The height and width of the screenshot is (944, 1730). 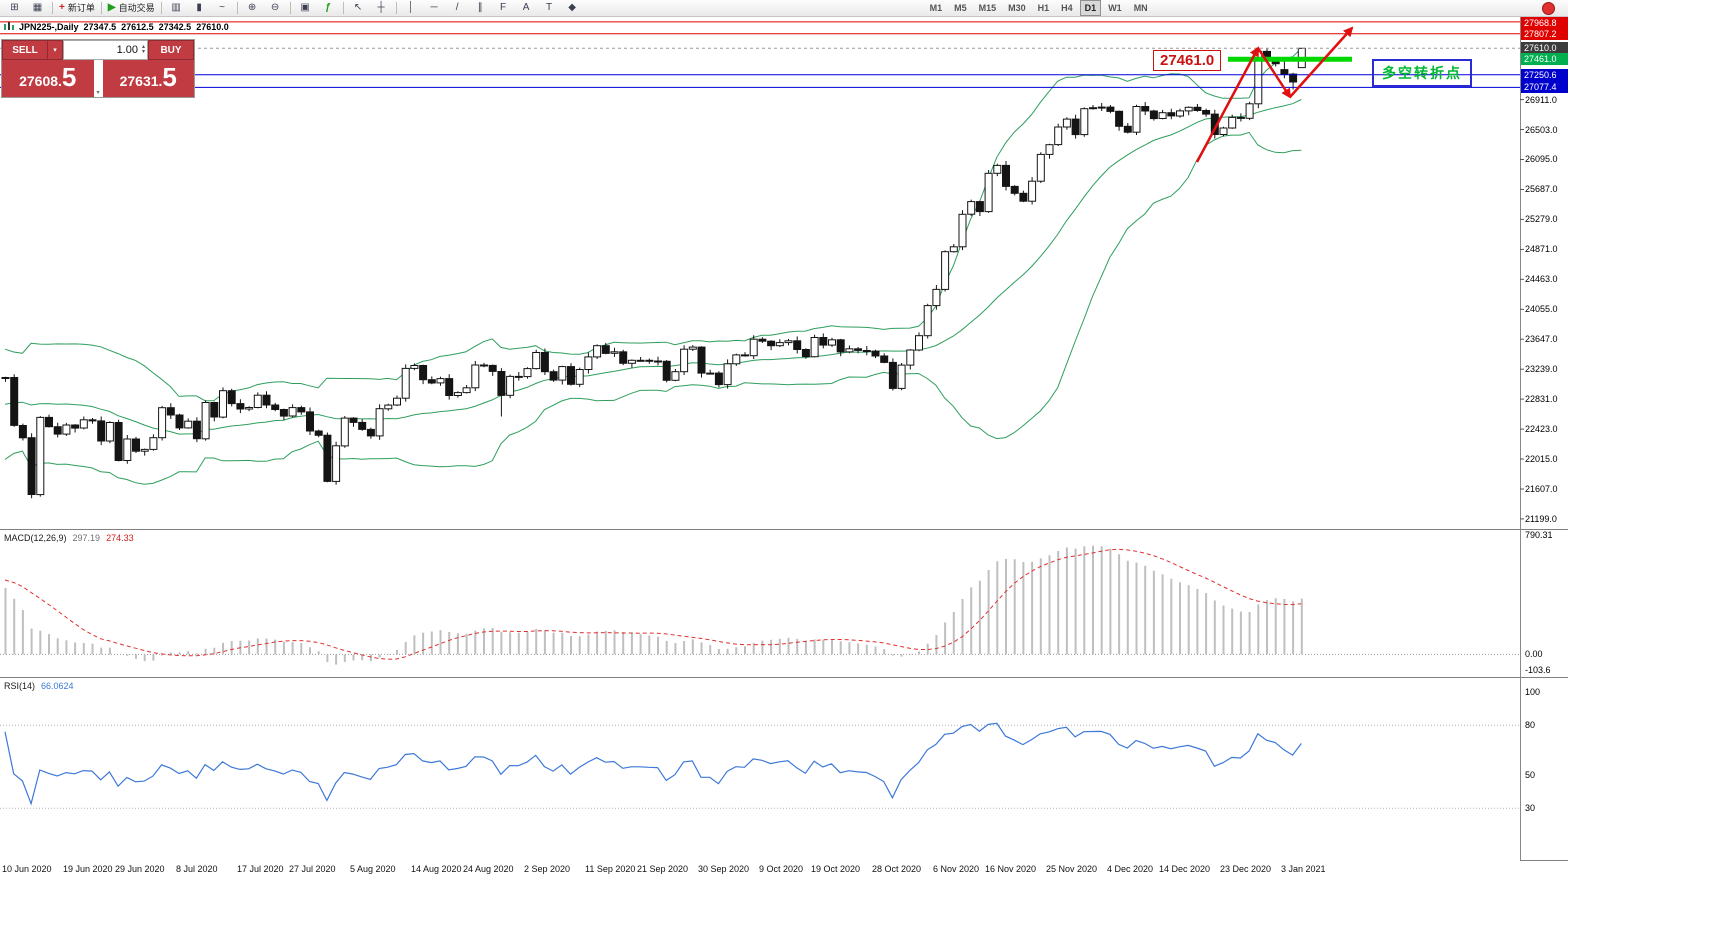 I want to click on spinner-up-icon: ▴, so click(x=143, y=47).